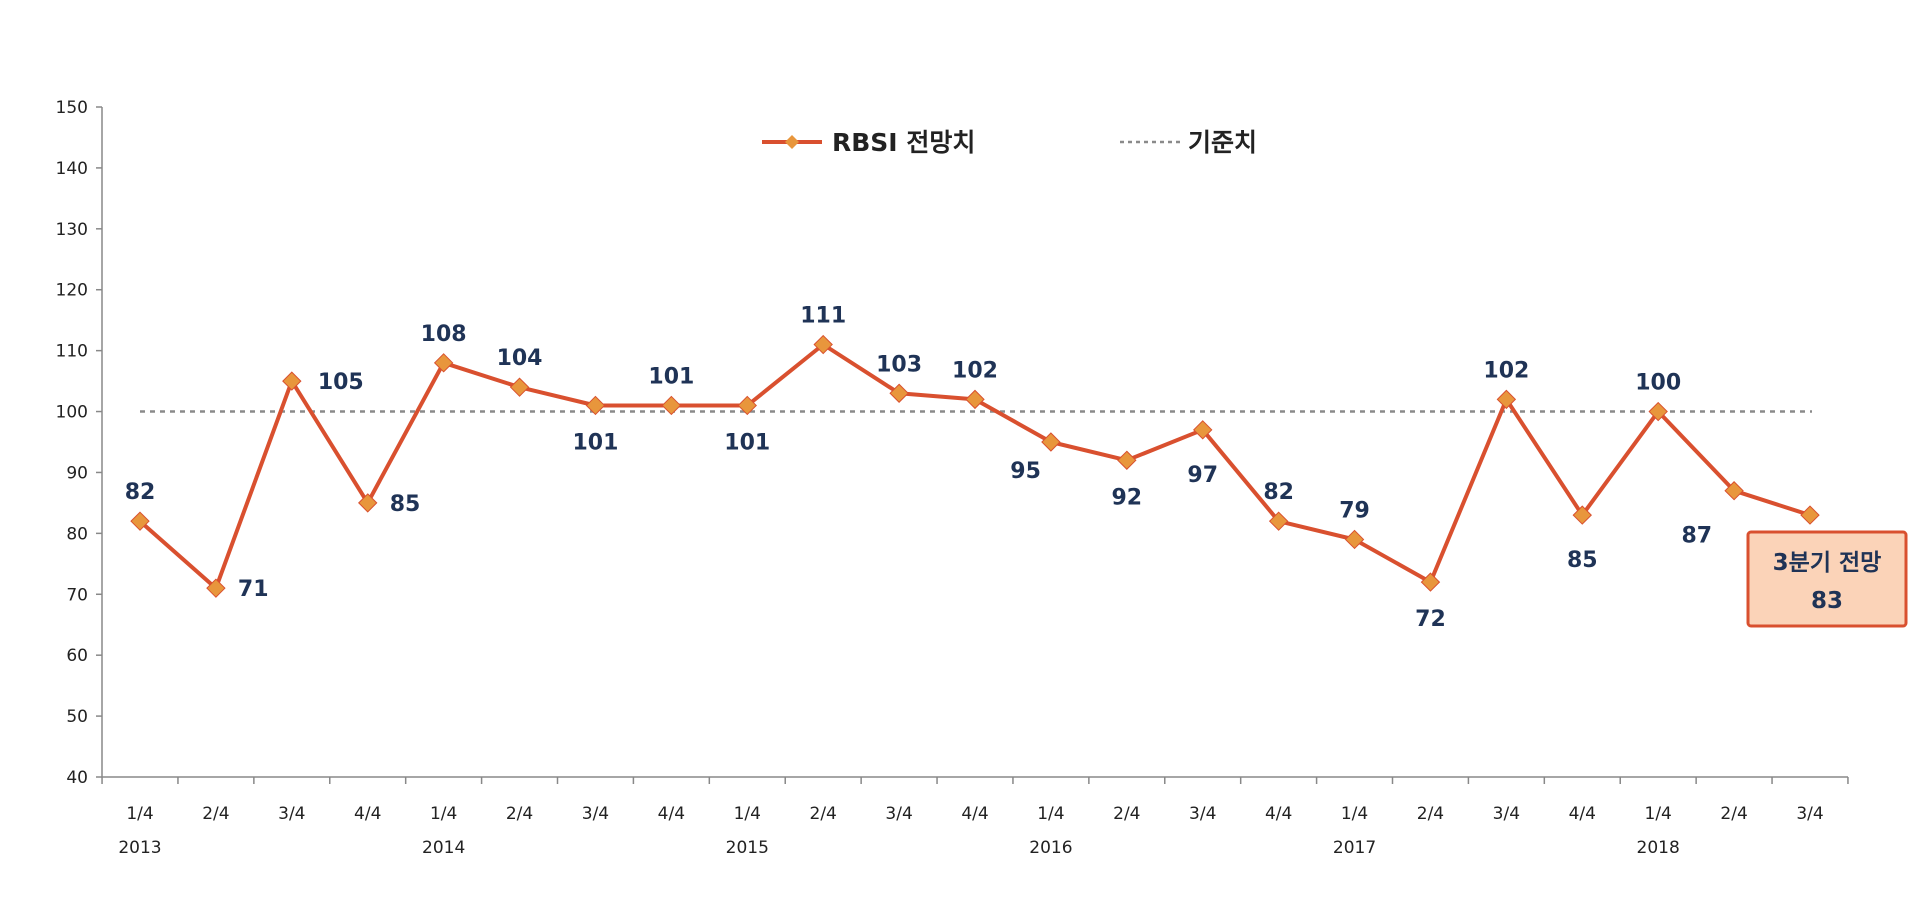 The width and height of the screenshot is (1920, 904). Describe the element at coordinates (903, 142) in the screenshot. I see `legend-series-label: RBSI 전망치` at that location.